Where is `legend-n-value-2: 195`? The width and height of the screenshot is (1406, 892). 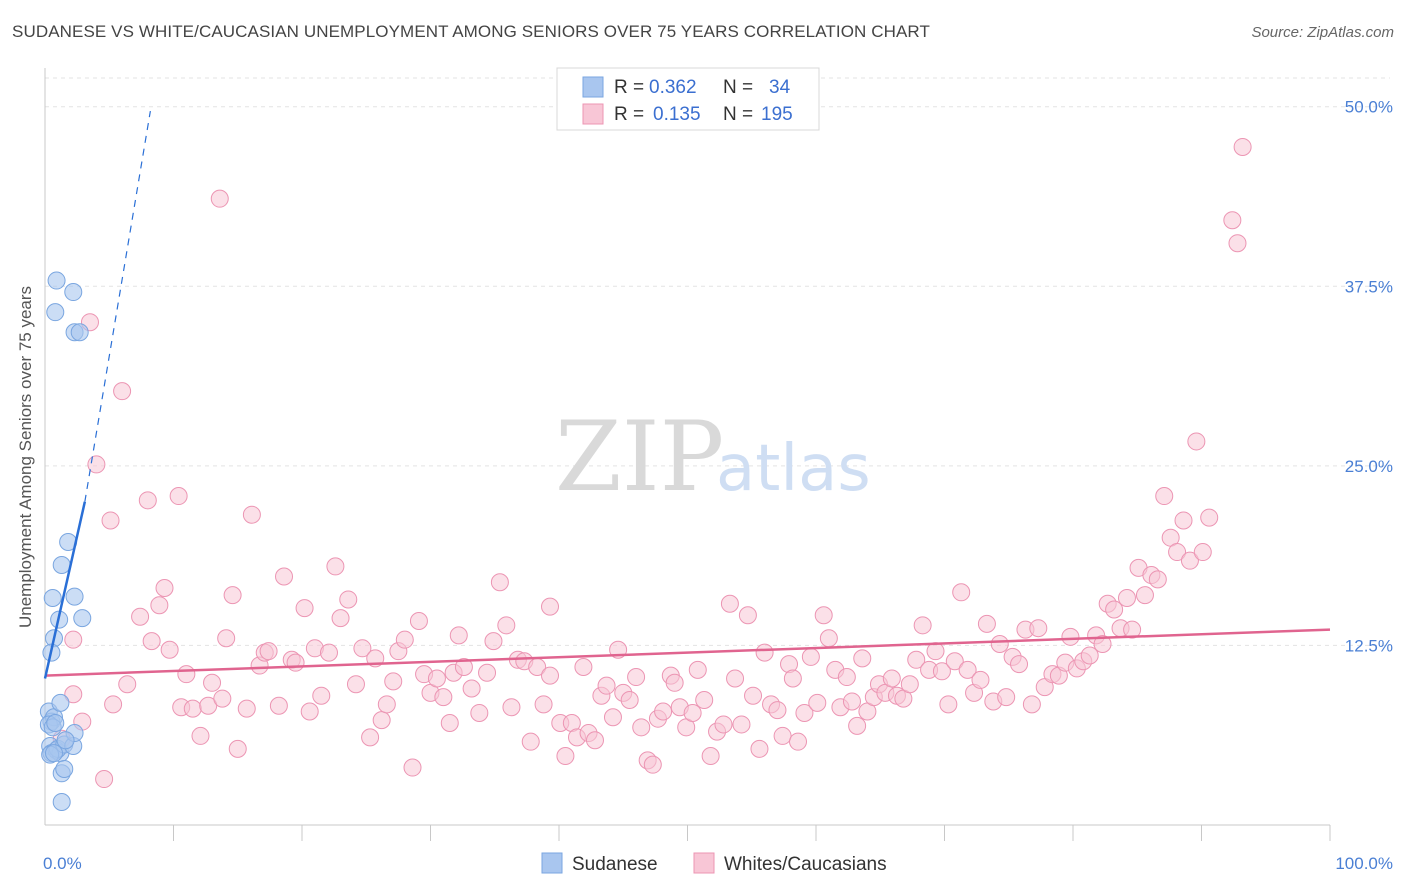
legend-n-value-2: 195 is located at coordinates (777, 114).